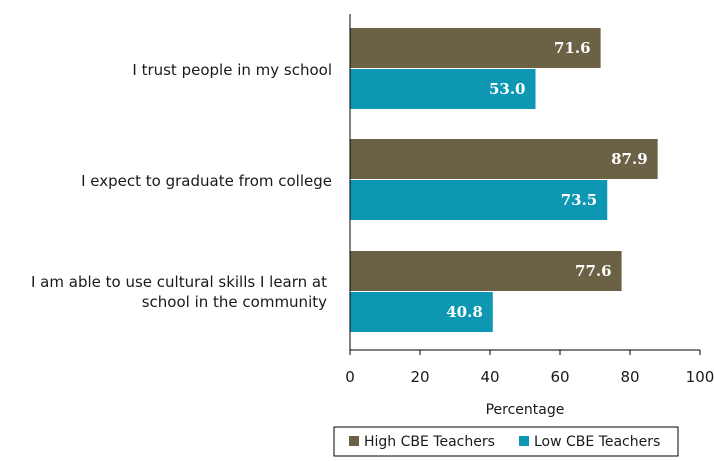 Image resolution: width=714 pixels, height=461 pixels. I want to click on legend-swatch-low, so click(524, 441).